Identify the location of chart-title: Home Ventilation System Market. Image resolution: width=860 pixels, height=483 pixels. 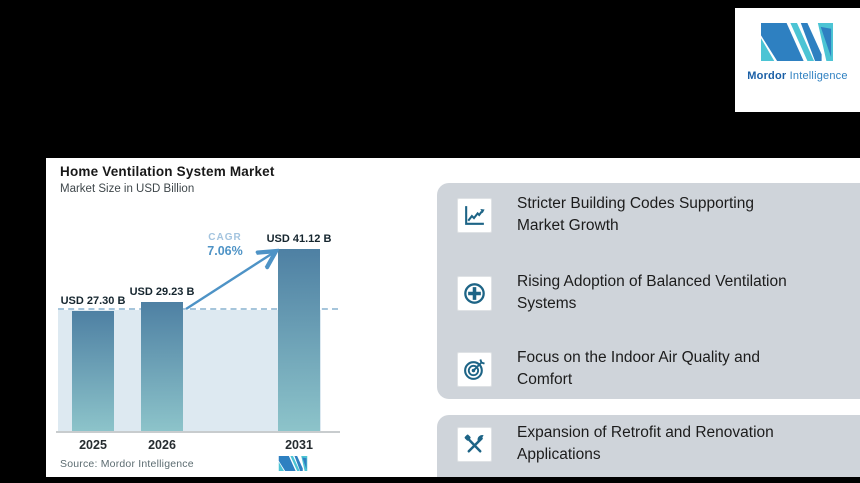
(167, 171).